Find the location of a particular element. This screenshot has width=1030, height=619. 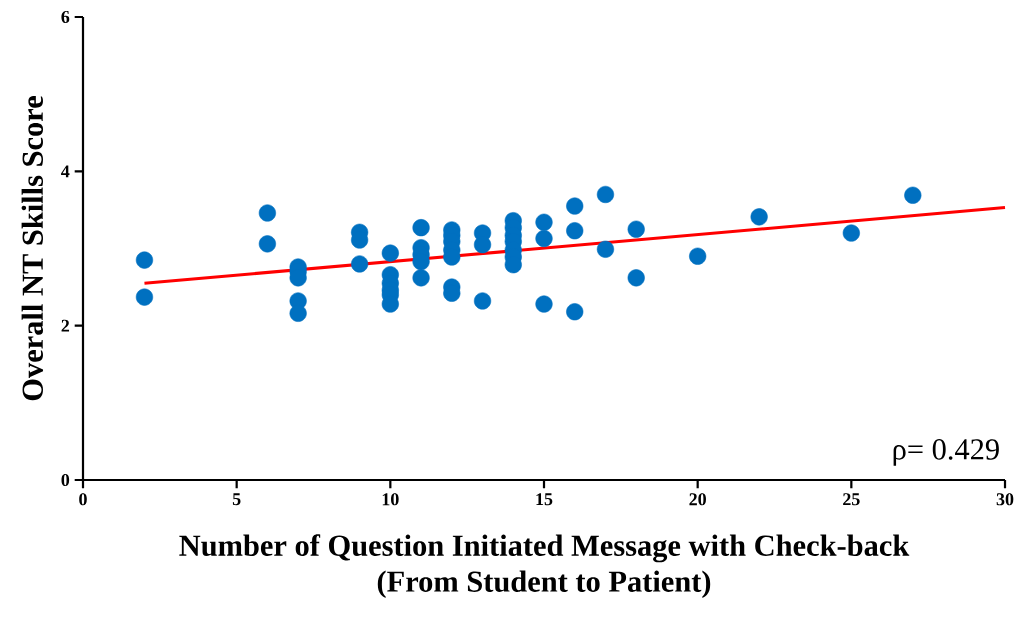

x-tick-label: 0 is located at coordinates (83, 499).